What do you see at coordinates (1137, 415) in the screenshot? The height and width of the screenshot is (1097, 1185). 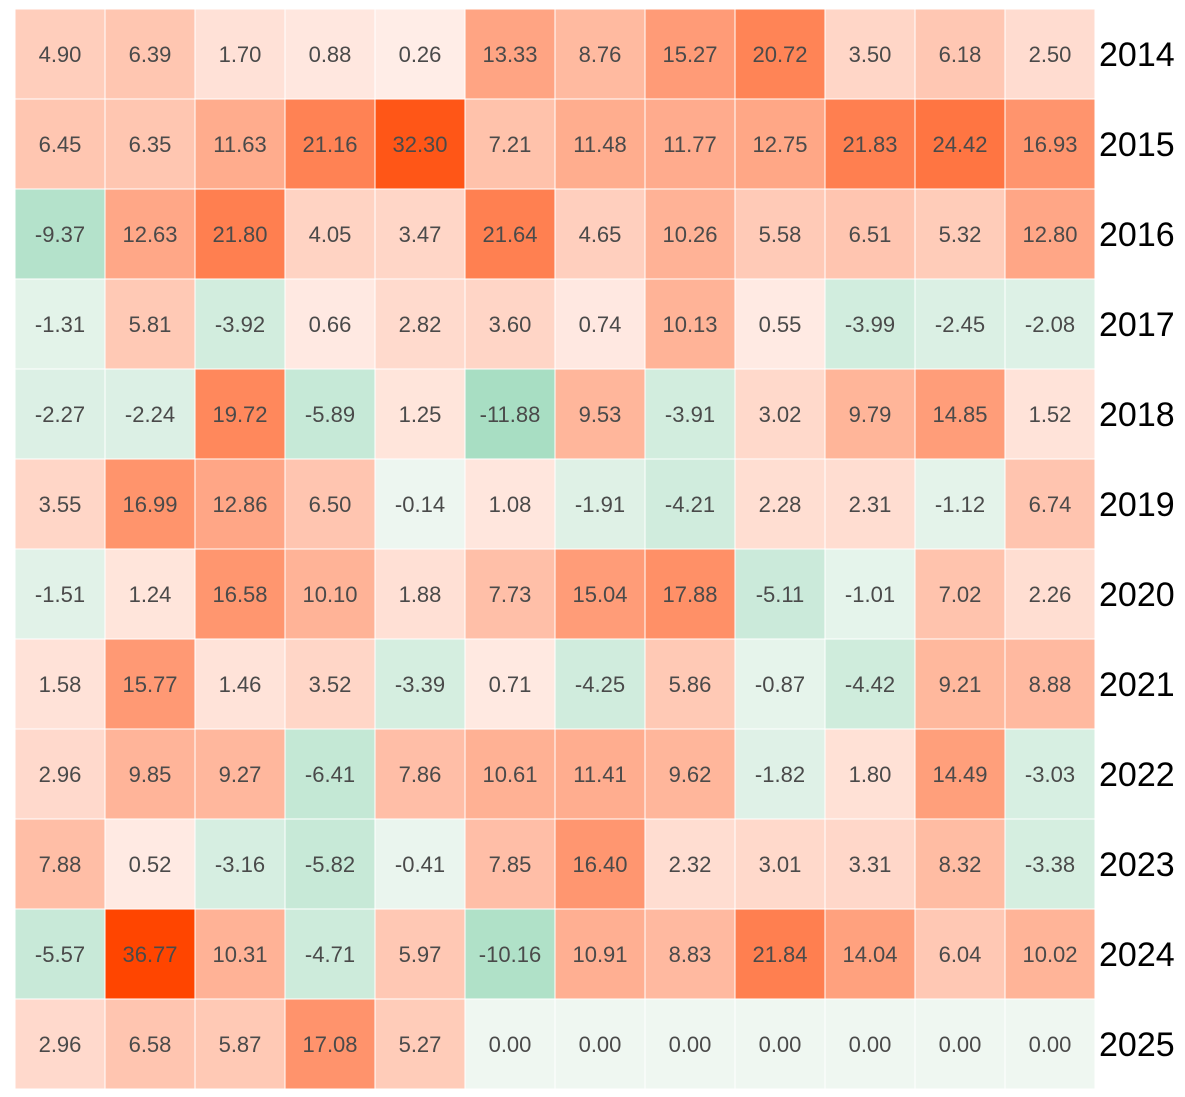 I see `year-label: 2018` at bounding box center [1137, 415].